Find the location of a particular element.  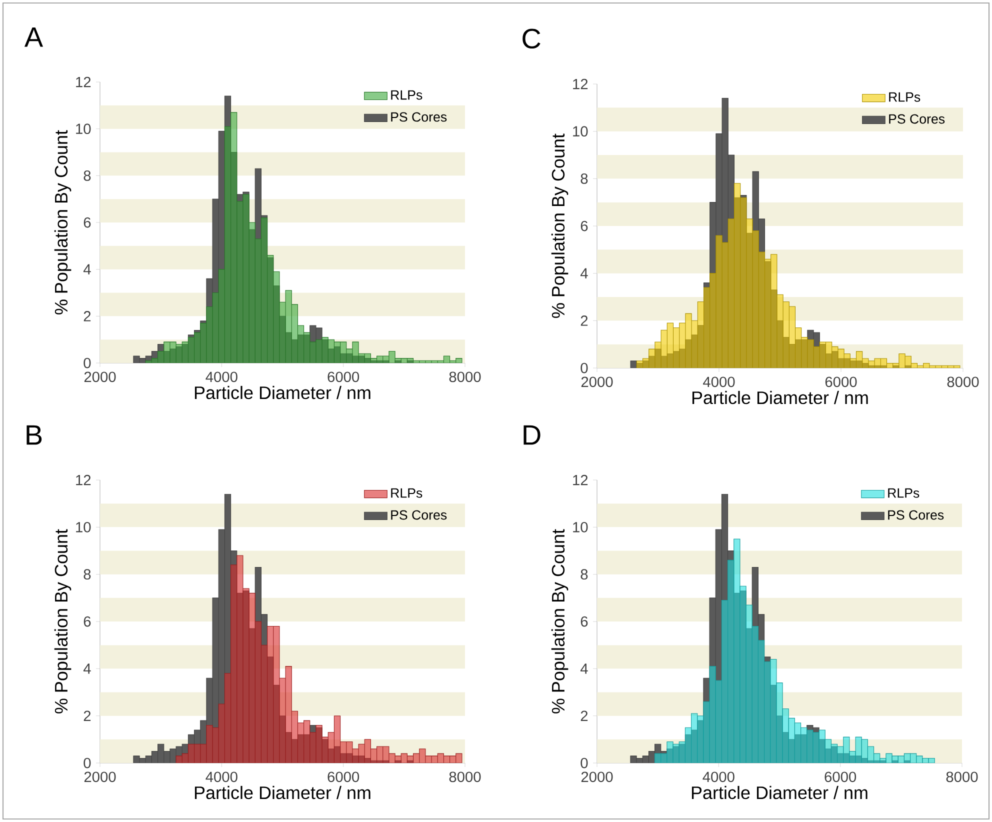

chart-title: A is located at coordinates (34, 37).